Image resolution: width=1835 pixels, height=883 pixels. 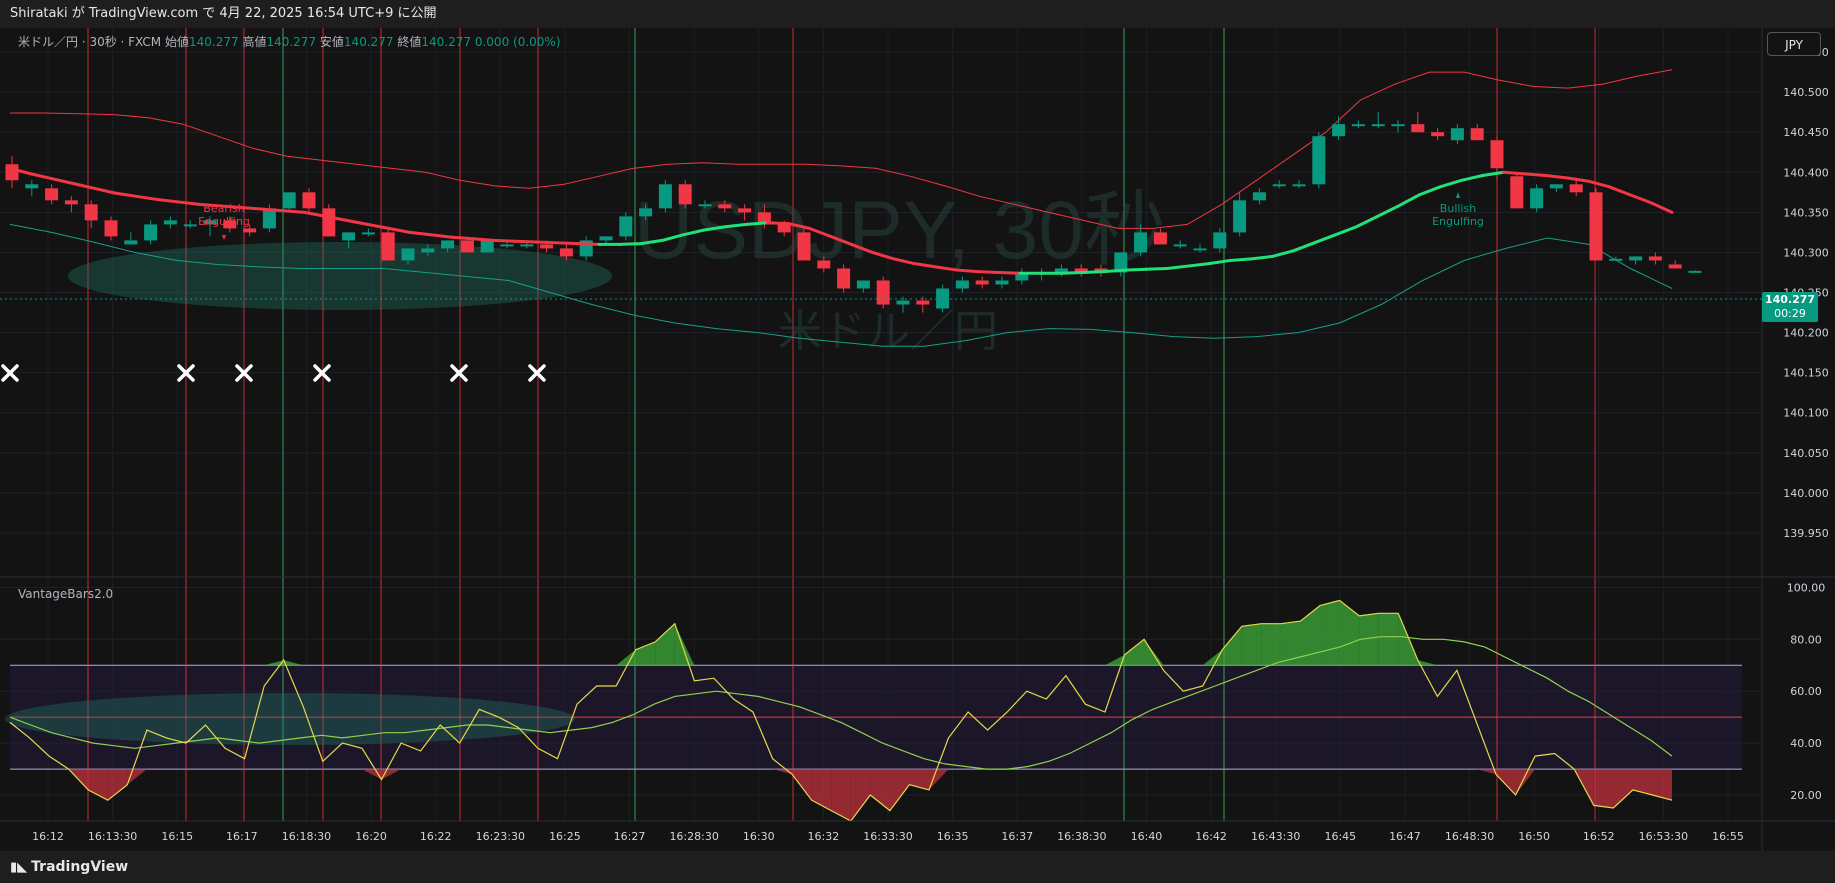 What do you see at coordinates (290, 719) in the screenshot?
I see `highlight-ellipse-osc` at bounding box center [290, 719].